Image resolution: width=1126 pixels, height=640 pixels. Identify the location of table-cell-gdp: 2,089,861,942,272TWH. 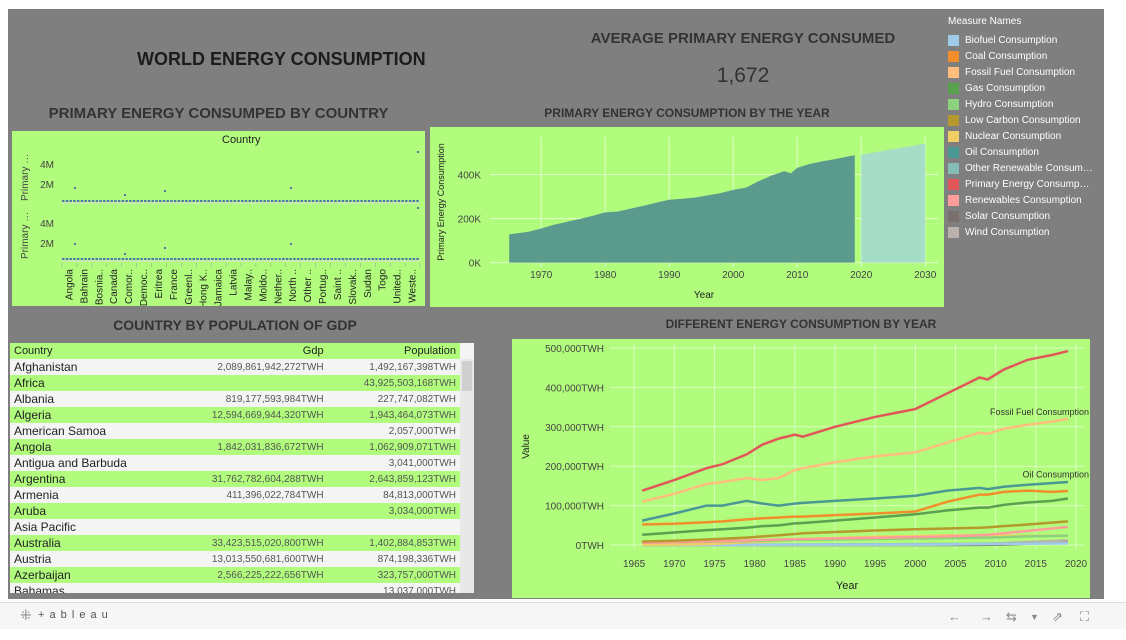
(248, 367).